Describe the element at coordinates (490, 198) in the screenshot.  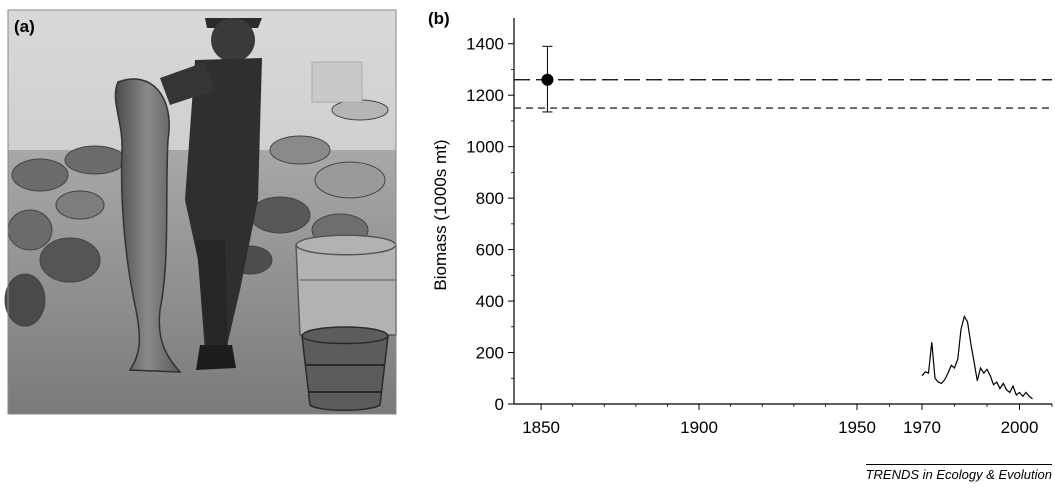
I see `y-tick-label: 800` at that location.